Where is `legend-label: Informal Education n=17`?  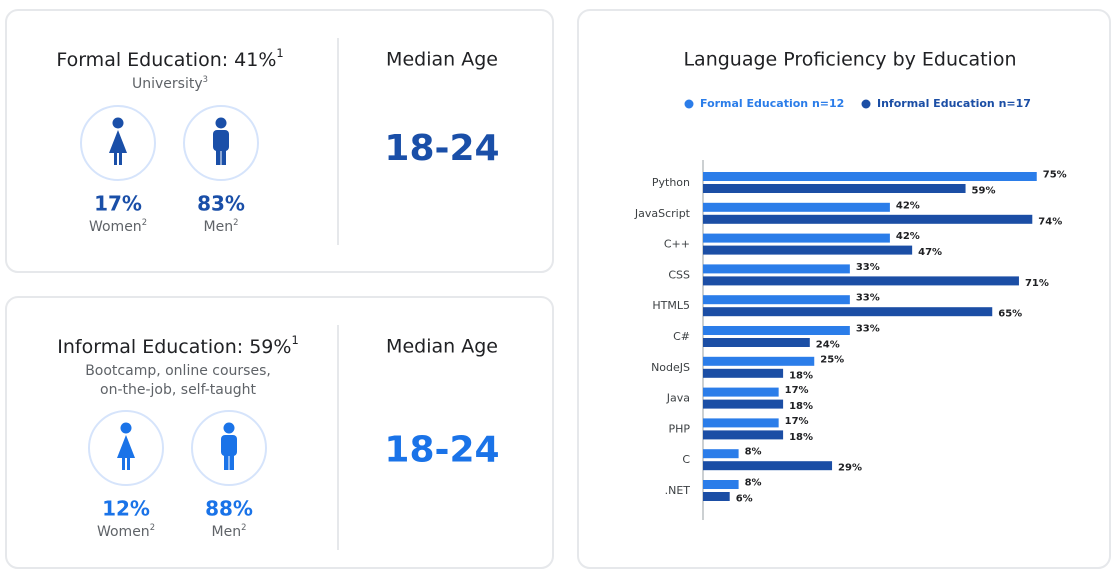 legend-label: Informal Education n=17 is located at coordinates (954, 103).